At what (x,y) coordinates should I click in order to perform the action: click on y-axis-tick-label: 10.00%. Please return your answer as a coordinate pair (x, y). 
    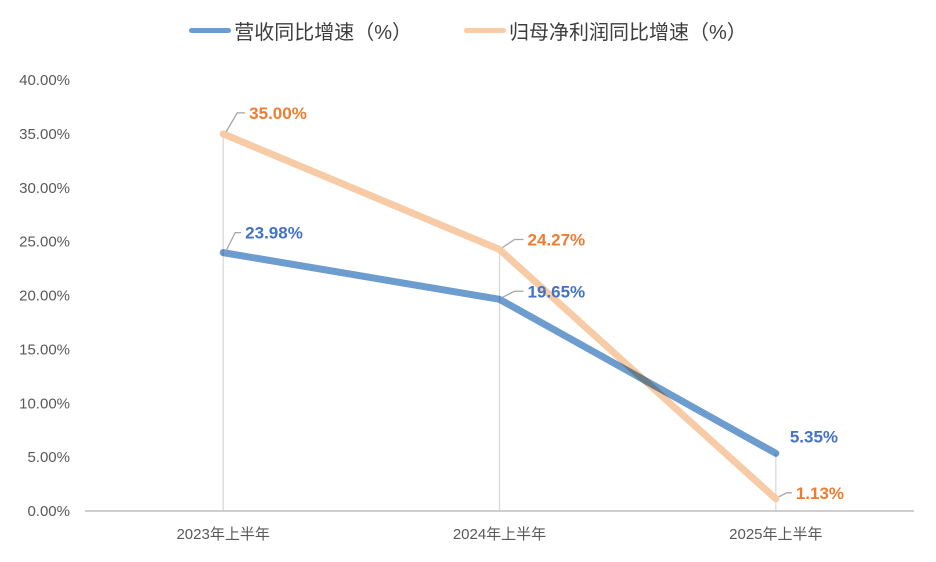
    Looking at the image, I should click on (44, 403).